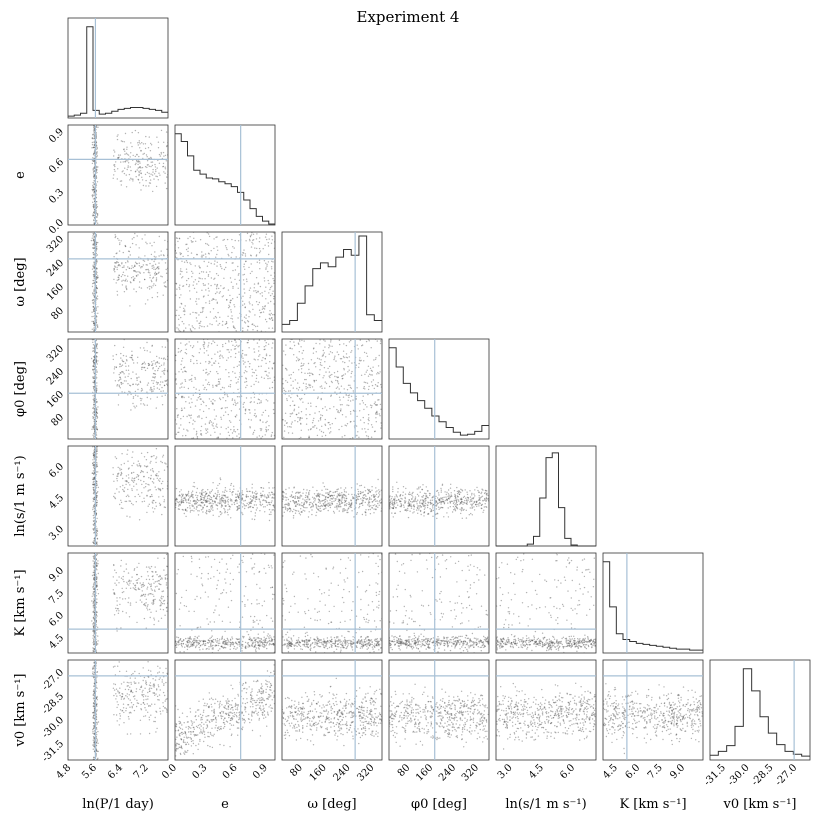  I want to click on panel-frame, so click(439, 496).